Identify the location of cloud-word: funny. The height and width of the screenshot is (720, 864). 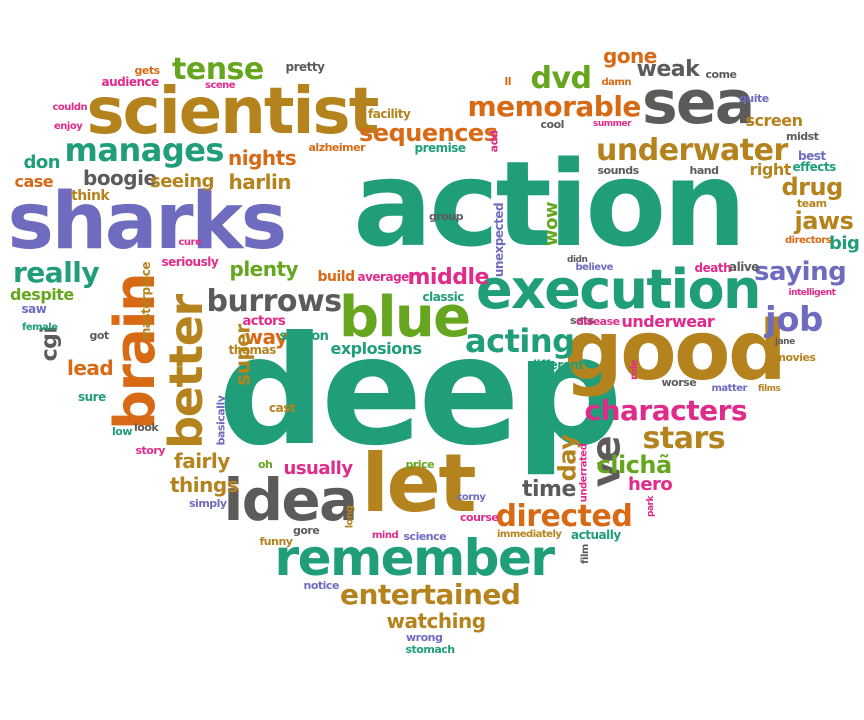
(276, 541).